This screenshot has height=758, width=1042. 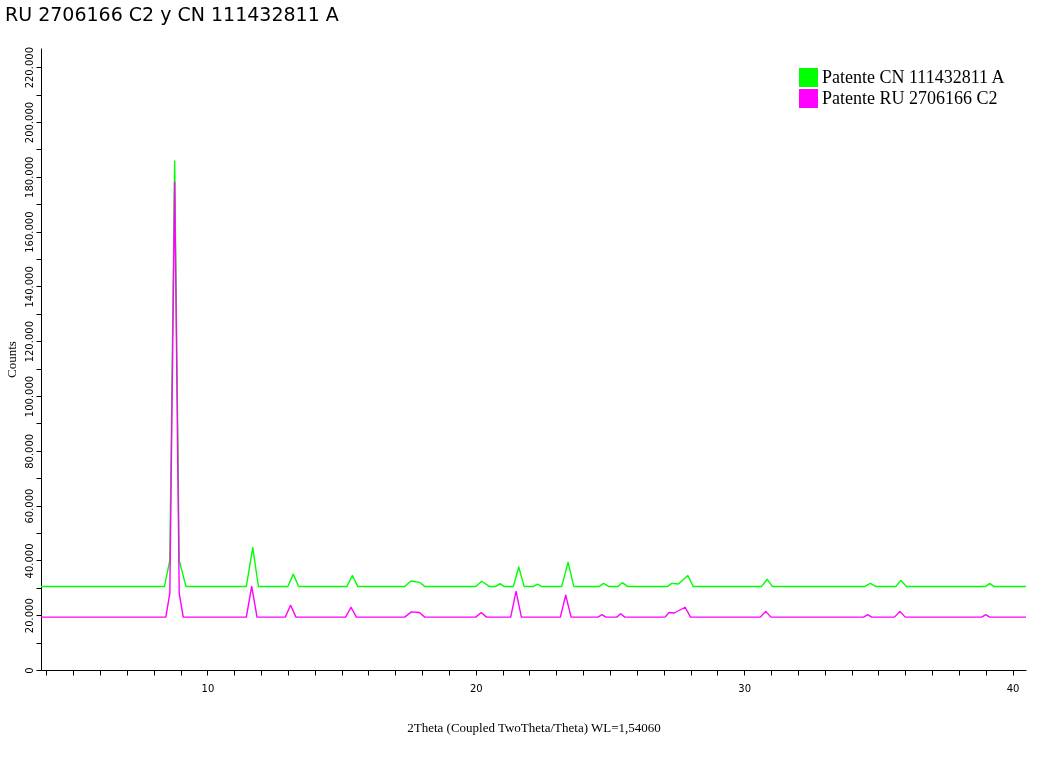 I want to click on x-tick-label: 20, so click(x=476, y=688).